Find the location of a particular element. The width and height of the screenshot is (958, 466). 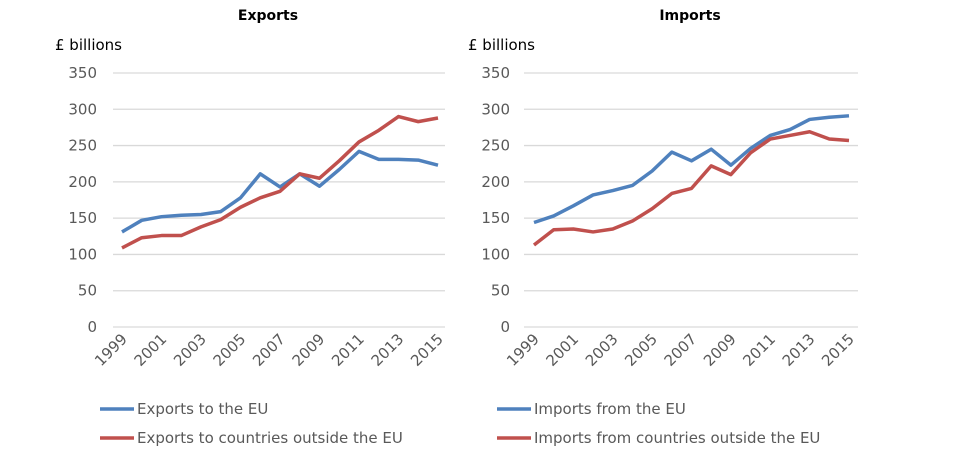

imports-y-tick-label: 150 is located at coordinates (495, 218).